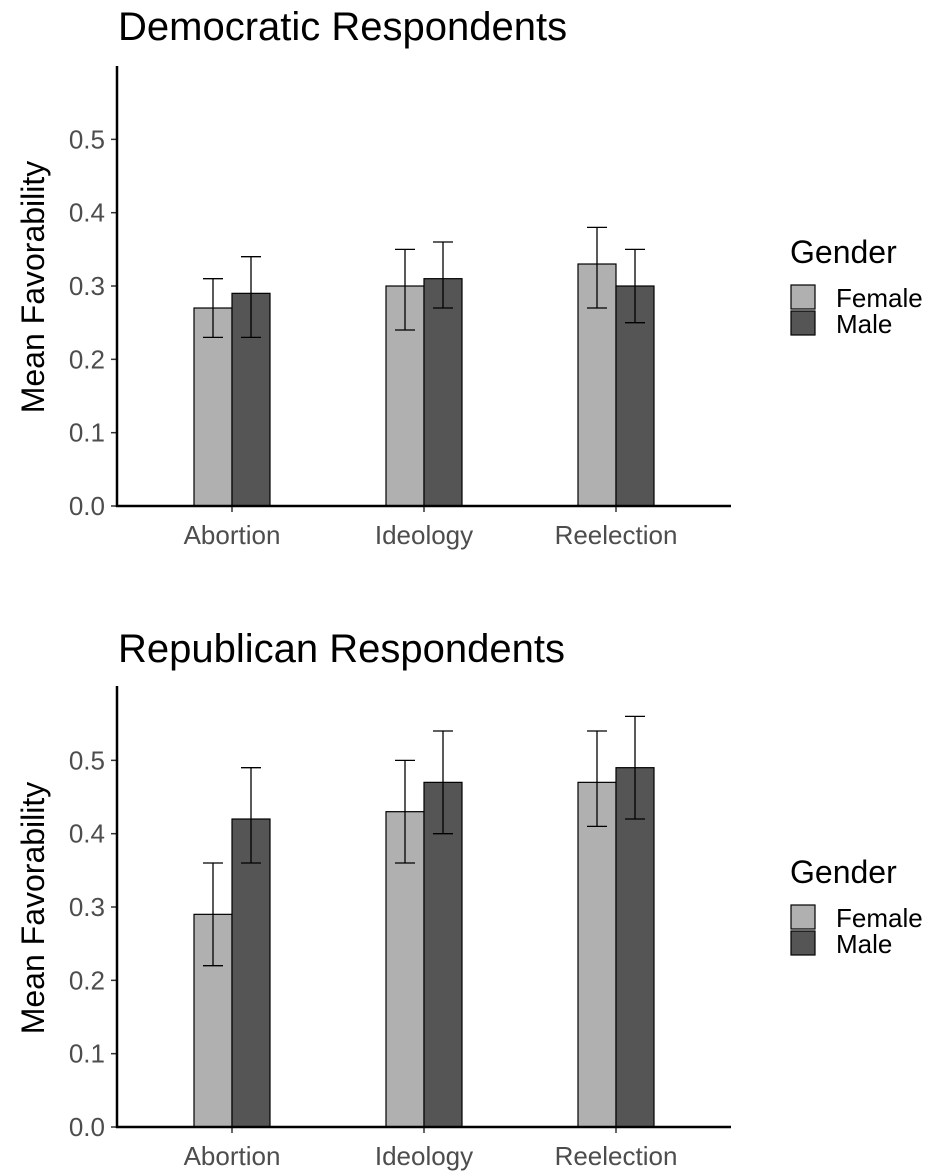 The image size is (942, 1176). Describe the element at coordinates (597, 954) in the screenshot. I see `bar-female-reelection` at that location.